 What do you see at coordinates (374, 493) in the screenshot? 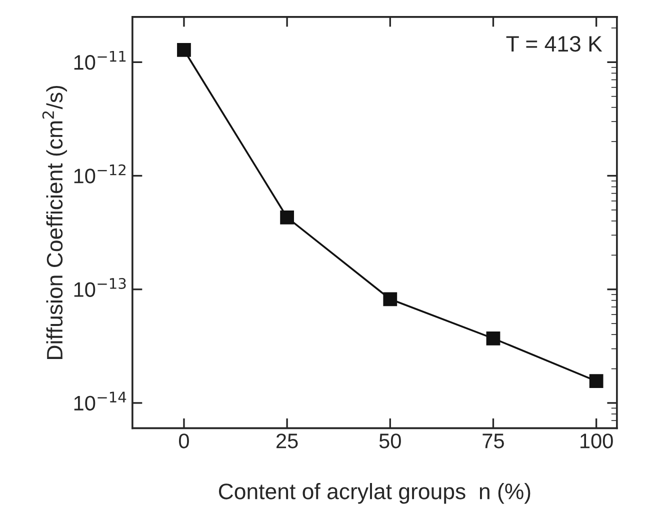
I see `x-axis-title: Content of acrylat groups n (%)` at bounding box center [374, 493].